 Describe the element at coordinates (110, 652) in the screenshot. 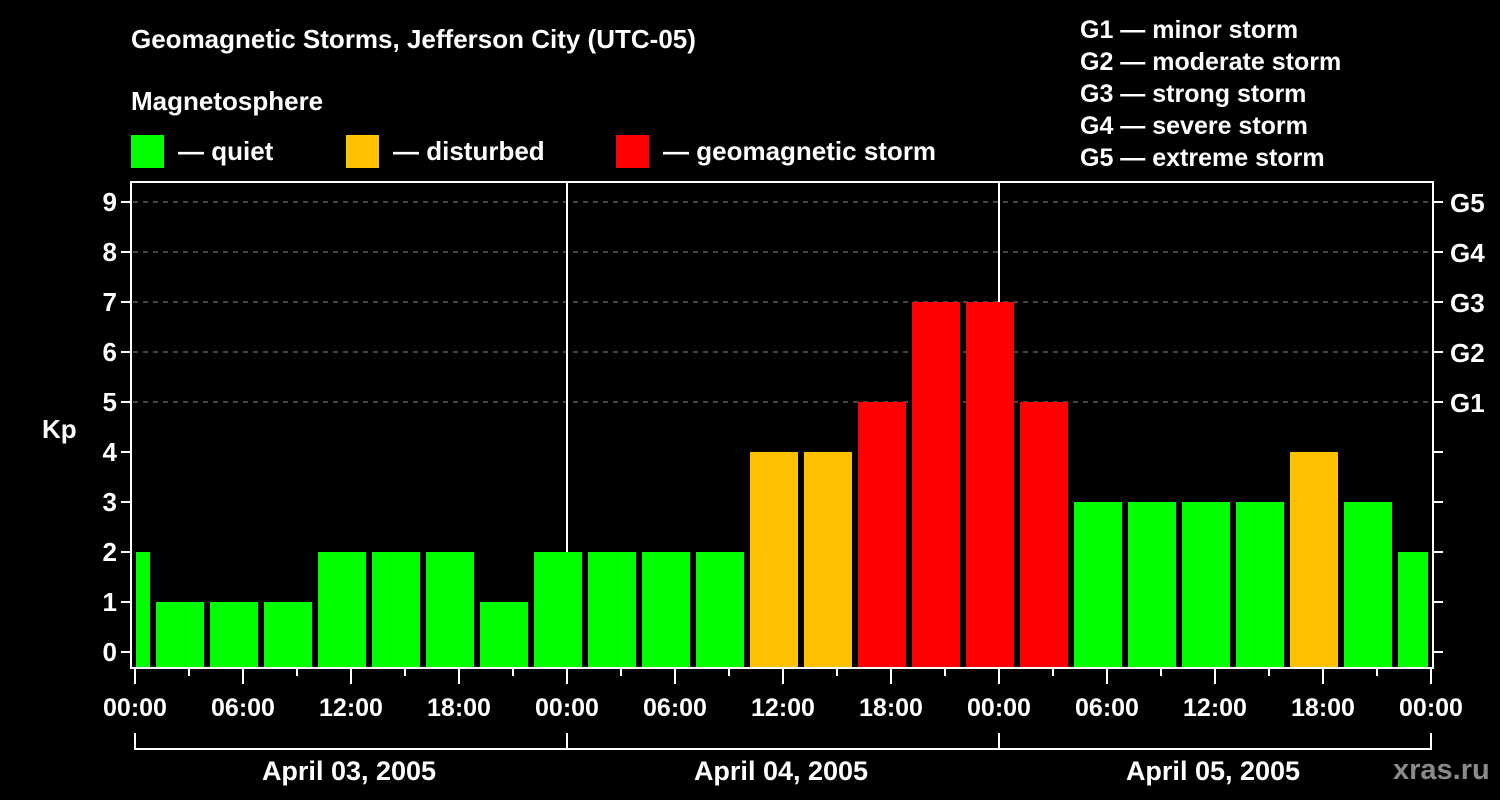

I see `y-tick-label: 0` at that location.